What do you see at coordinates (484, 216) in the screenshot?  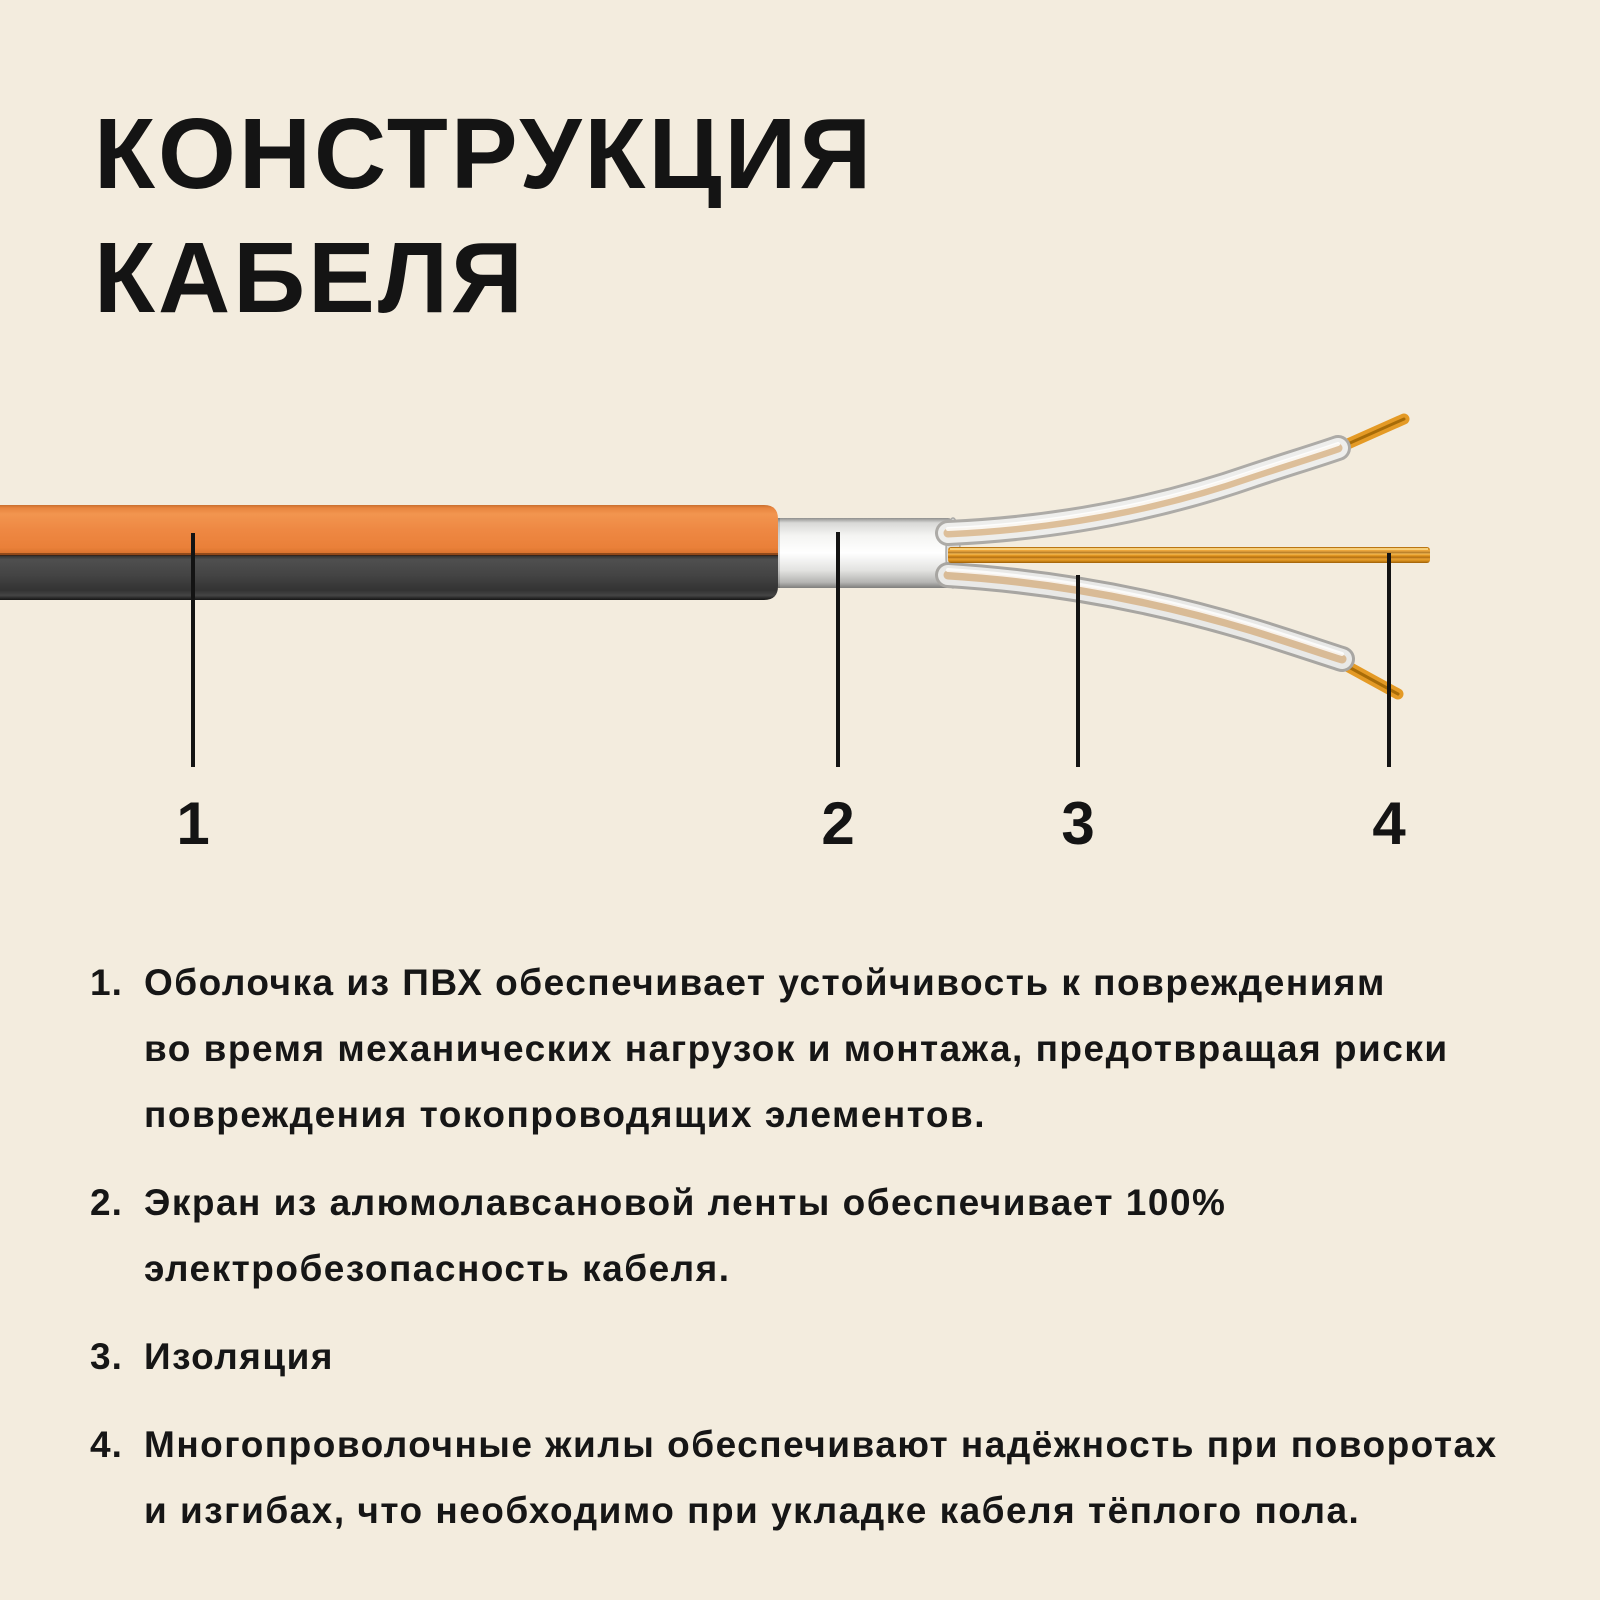 I see `page-title: КОНСТРУКЦИЯ КАБЕЛЯ` at bounding box center [484, 216].